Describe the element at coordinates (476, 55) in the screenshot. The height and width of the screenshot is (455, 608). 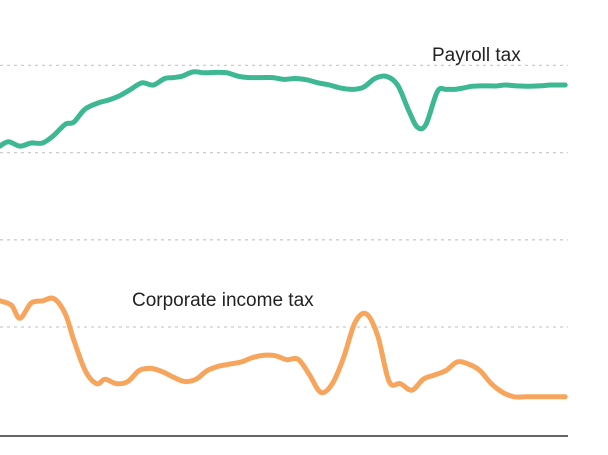
I see `payroll-tax-label: Payroll tax` at that location.